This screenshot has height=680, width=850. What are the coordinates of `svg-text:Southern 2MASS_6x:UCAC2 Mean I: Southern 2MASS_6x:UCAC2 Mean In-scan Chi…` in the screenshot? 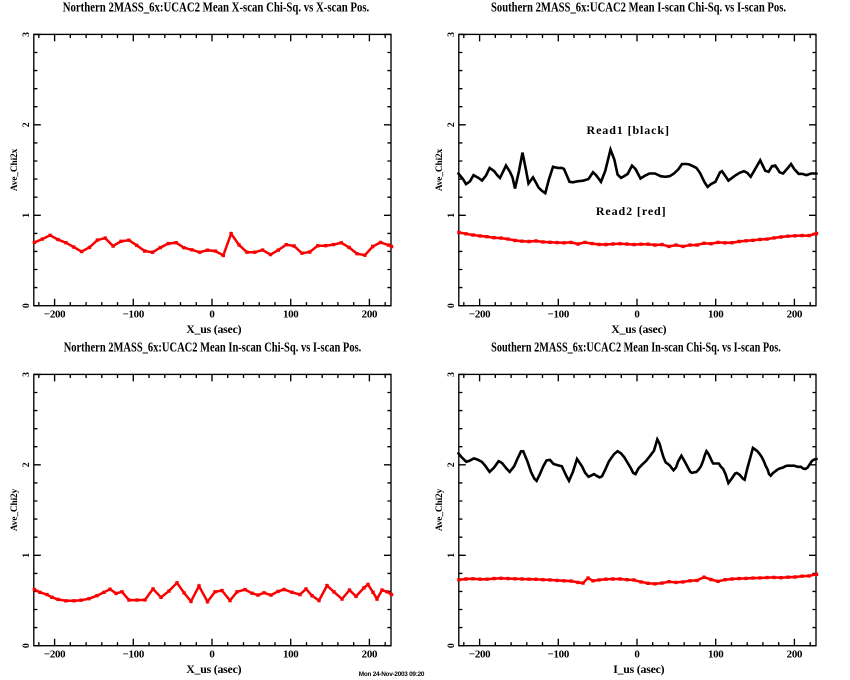 It's located at (636, 347).